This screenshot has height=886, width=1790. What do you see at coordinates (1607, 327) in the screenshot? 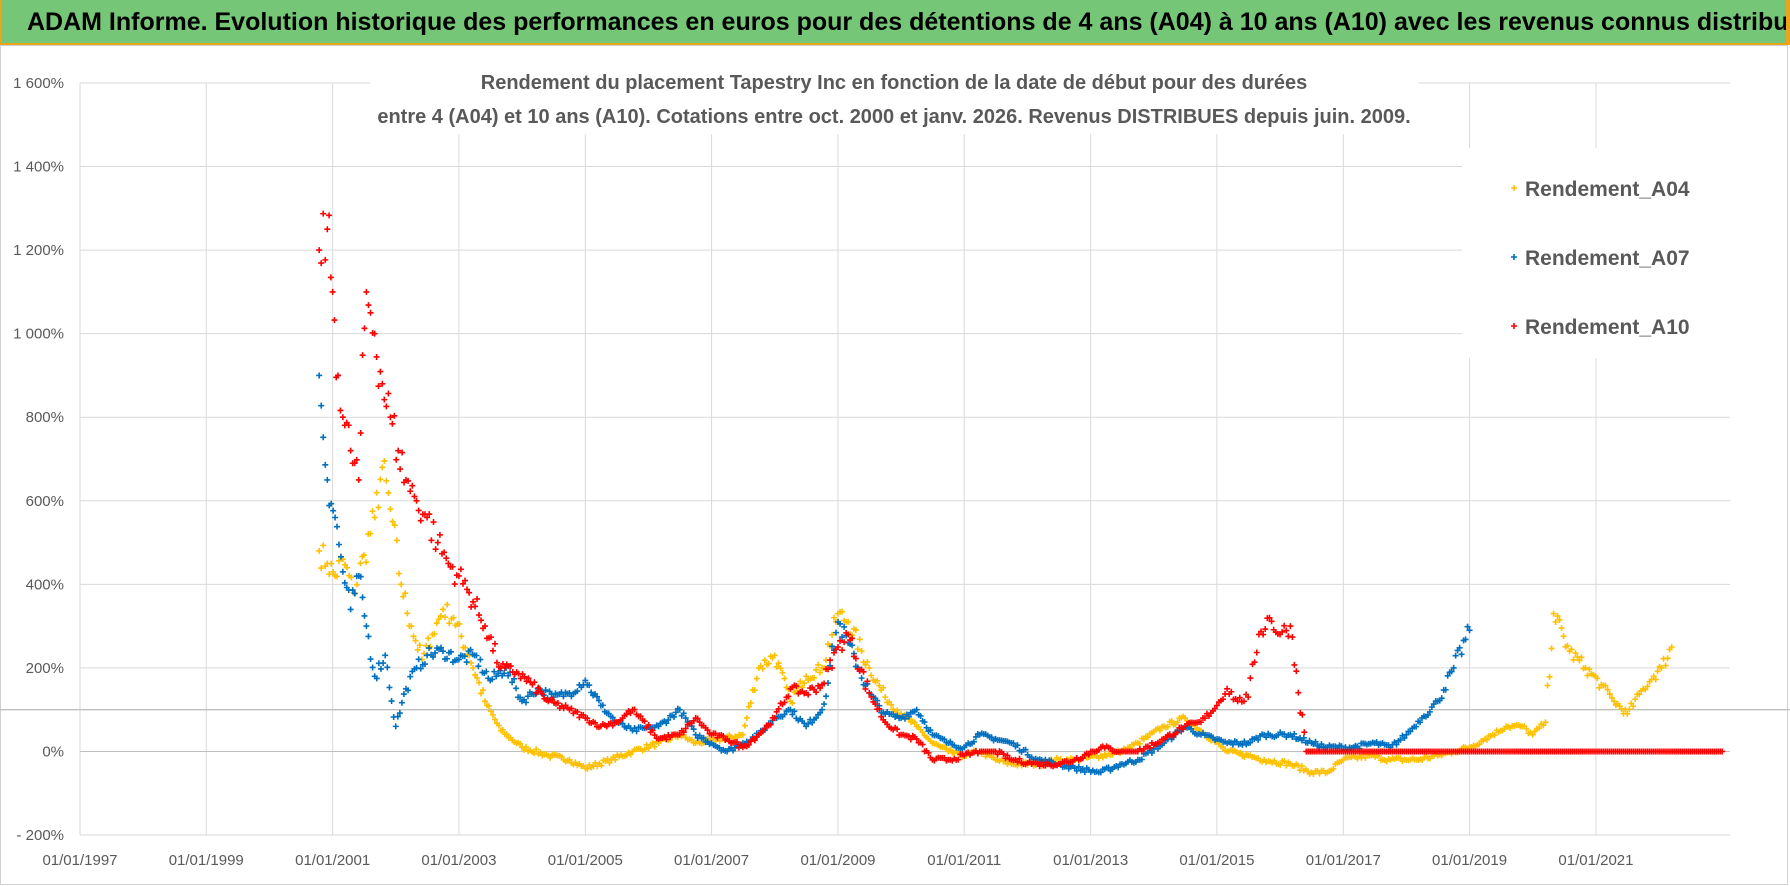
I see `legend-label-Rendement_A10: Rendement_A10` at bounding box center [1607, 327].